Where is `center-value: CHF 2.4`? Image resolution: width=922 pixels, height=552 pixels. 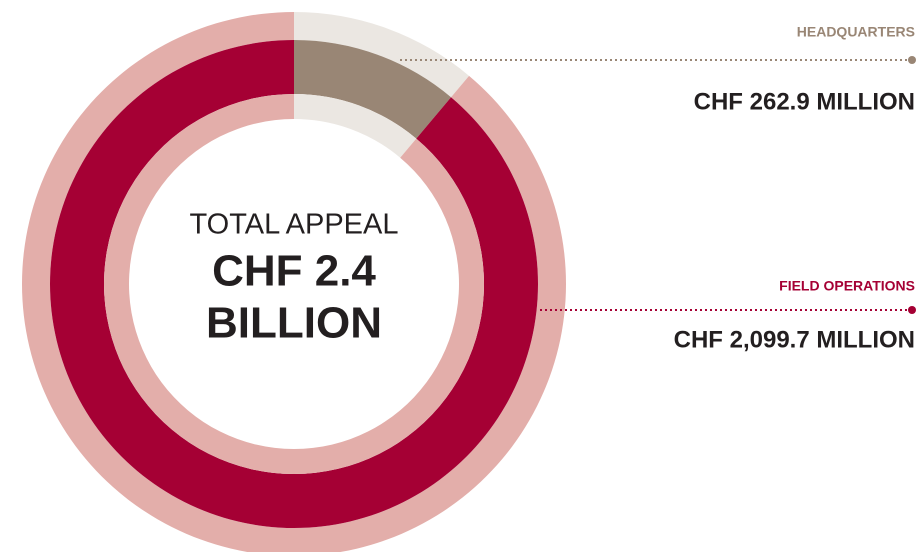 center-value: CHF 2.4 is located at coordinates (294, 271).